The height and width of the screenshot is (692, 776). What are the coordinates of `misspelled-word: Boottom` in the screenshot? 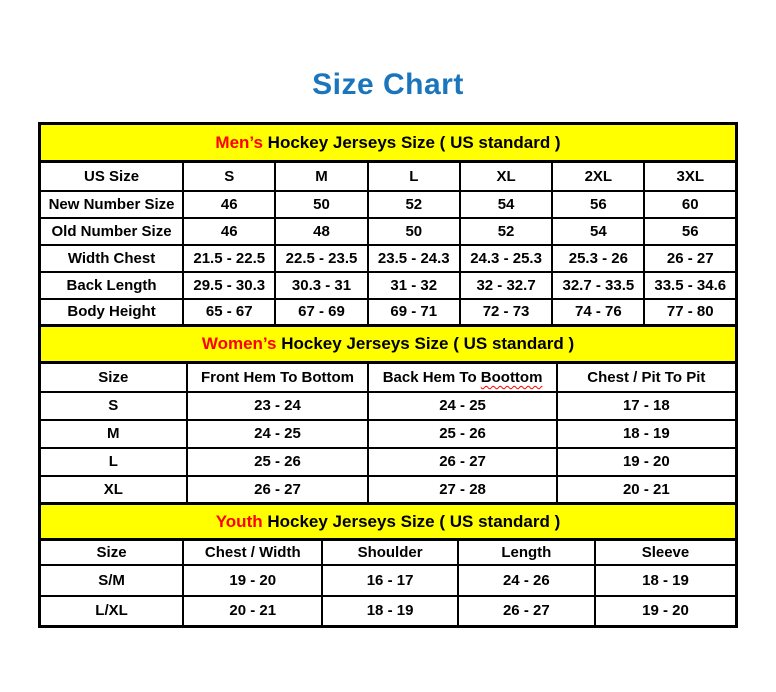 It's located at (511, 377).